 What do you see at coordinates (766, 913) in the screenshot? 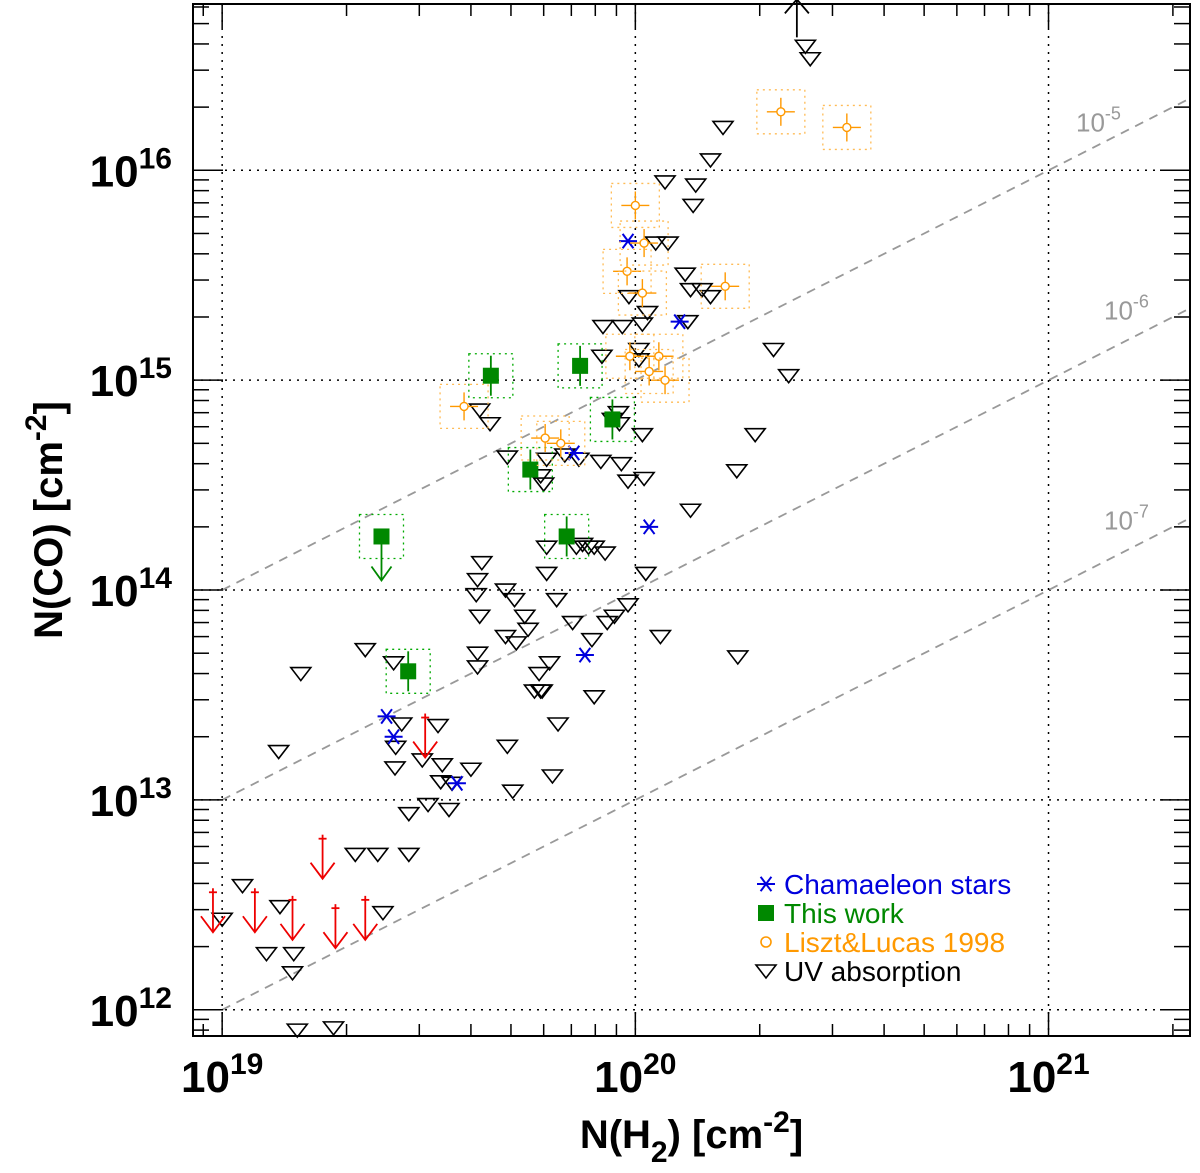
I see `legend-square` at bounding box center [766, 913].